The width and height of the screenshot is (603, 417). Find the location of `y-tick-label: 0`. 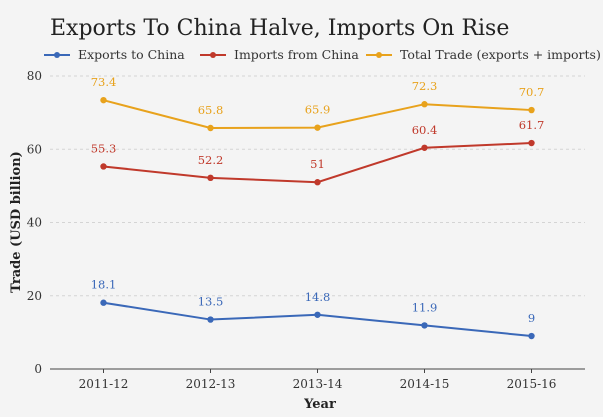

y-tick-label: 0 is located at coordinates (38, 369).